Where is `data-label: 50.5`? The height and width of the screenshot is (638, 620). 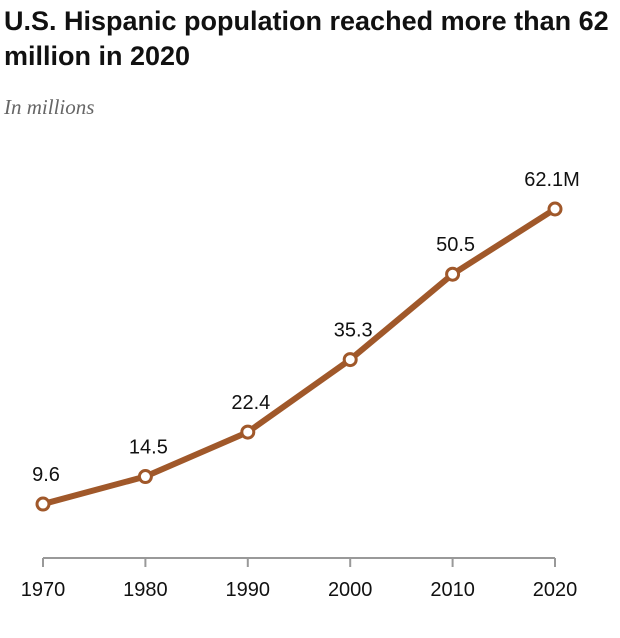 data-label: 50.5 is located at coordinates (455, 245).